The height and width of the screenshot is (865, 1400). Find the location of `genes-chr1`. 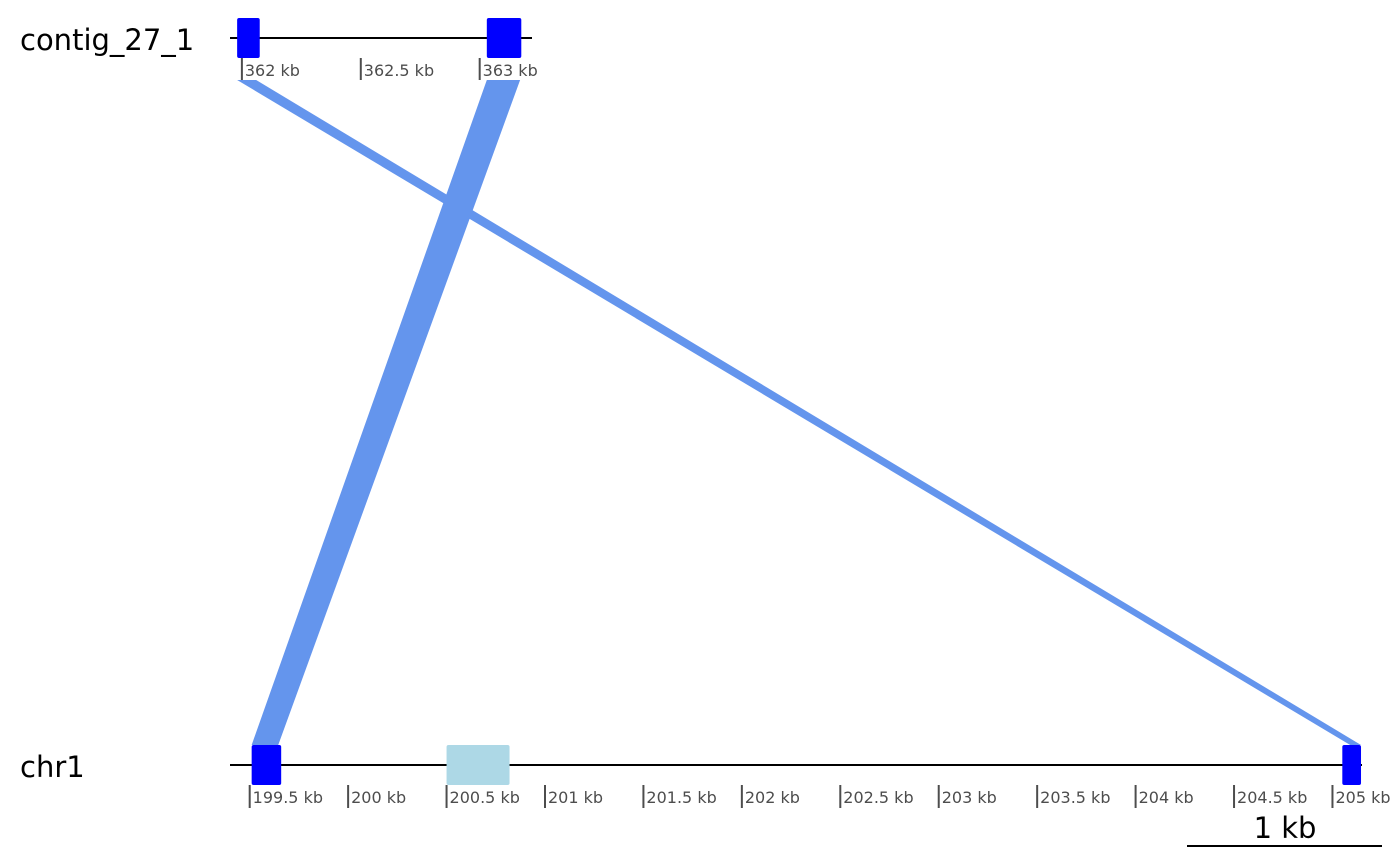

genes-chr1 is located at coordinates (806, 765).